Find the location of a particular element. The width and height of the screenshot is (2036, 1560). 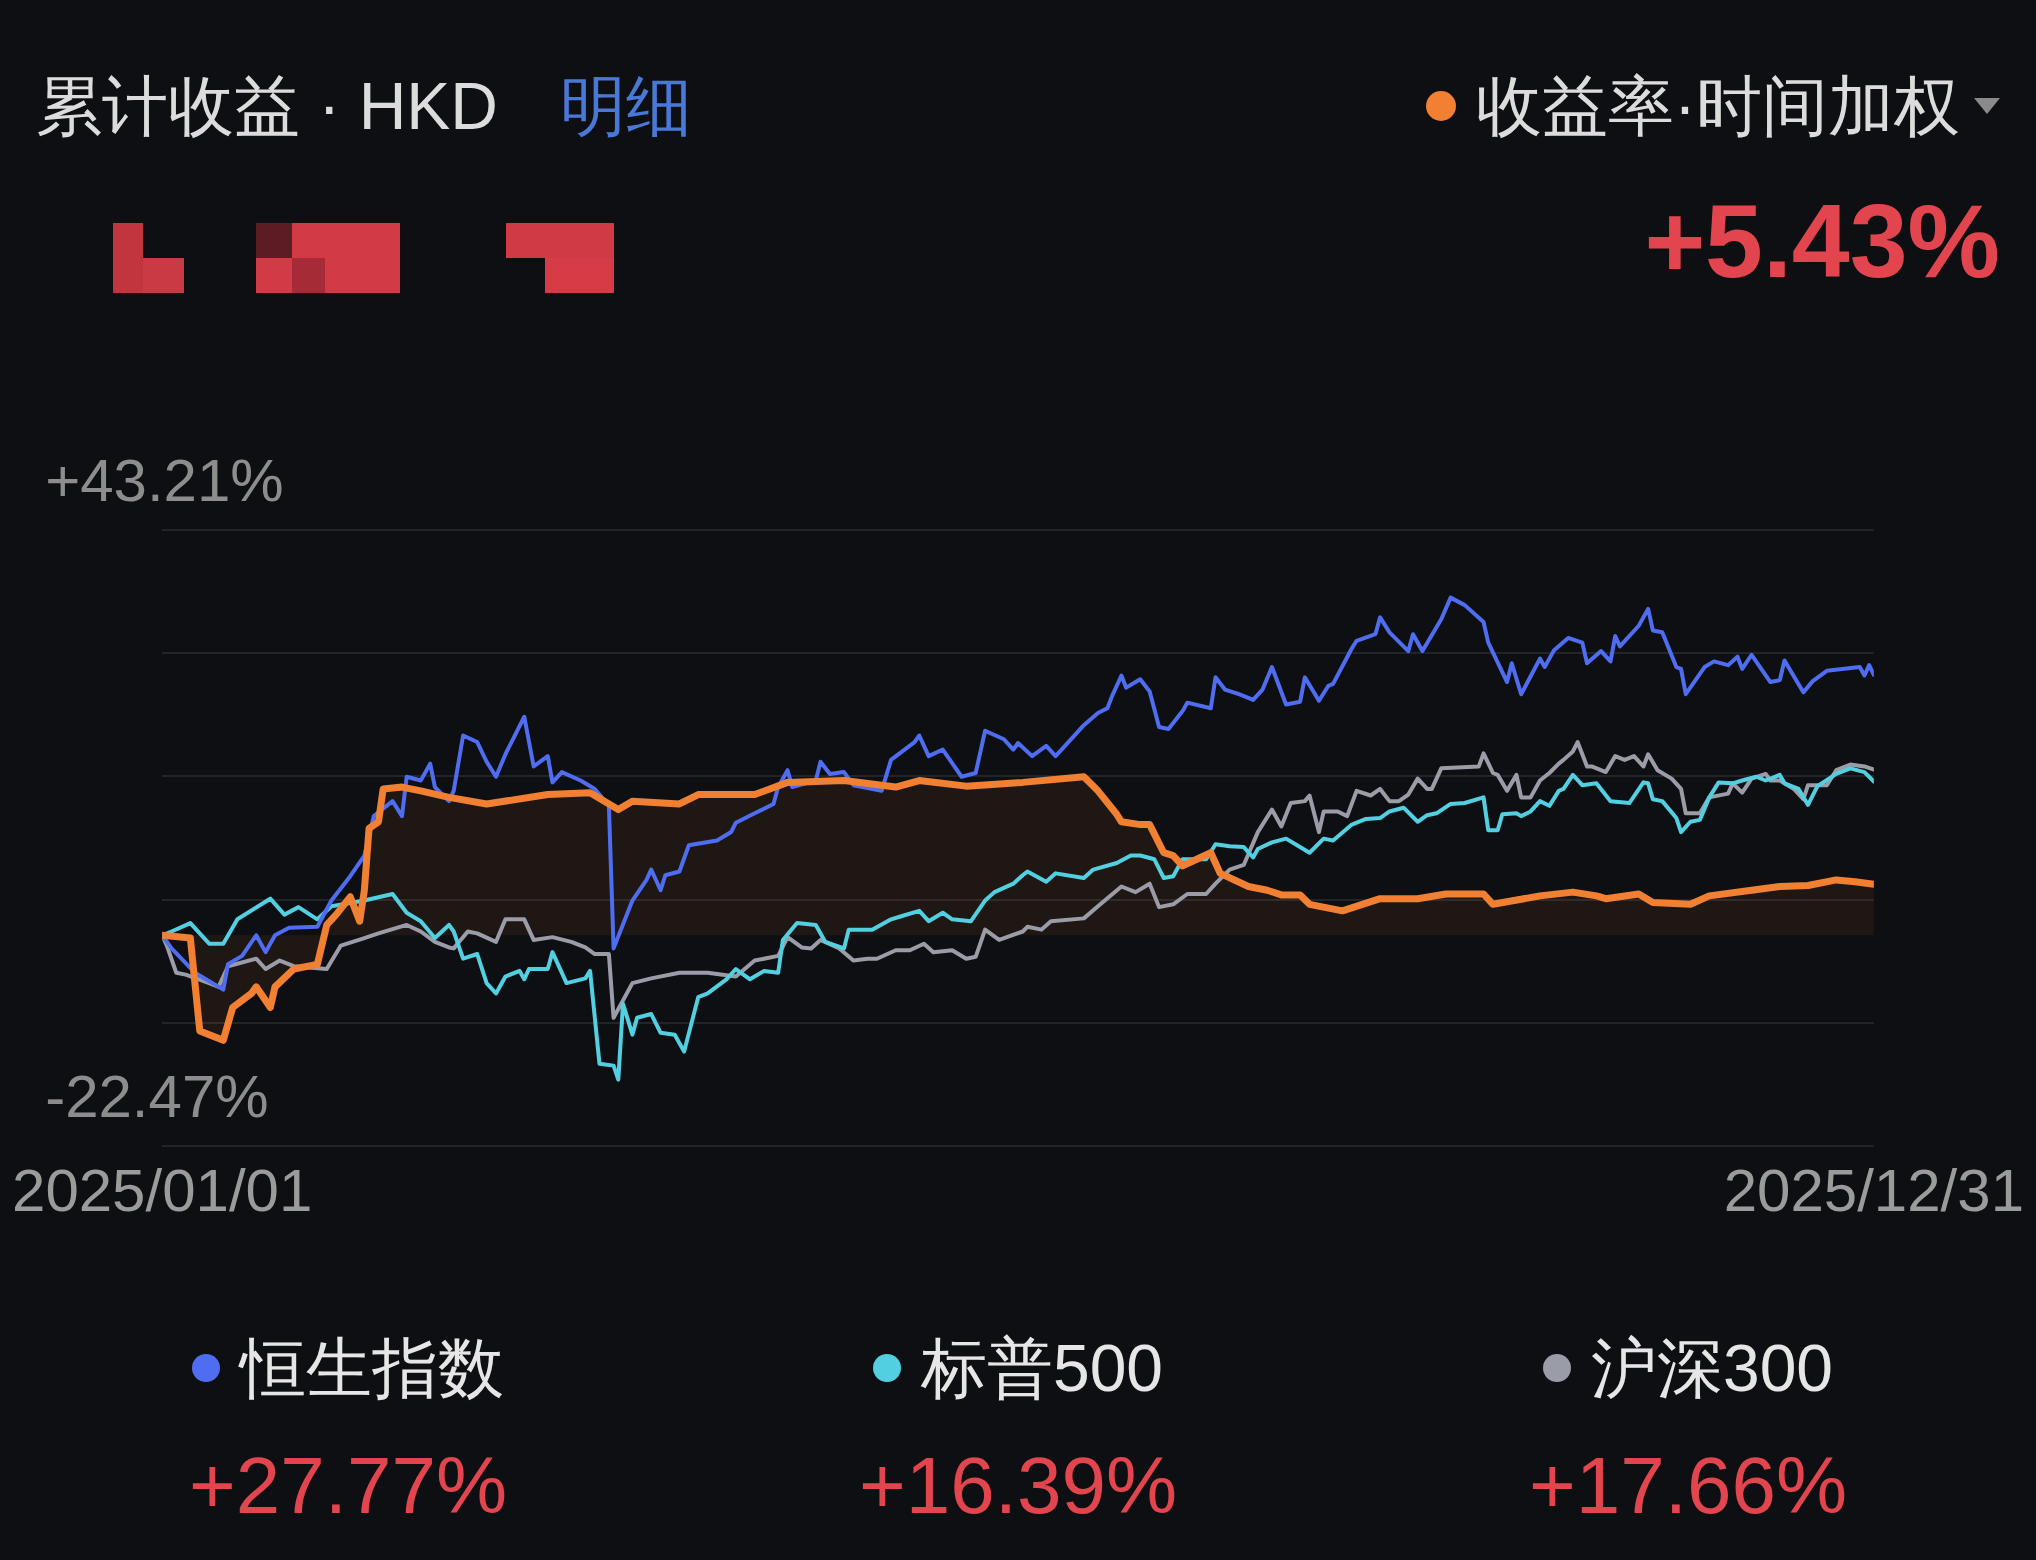

legend-label: 恒生指数 is located at coordinates (372, 1368).